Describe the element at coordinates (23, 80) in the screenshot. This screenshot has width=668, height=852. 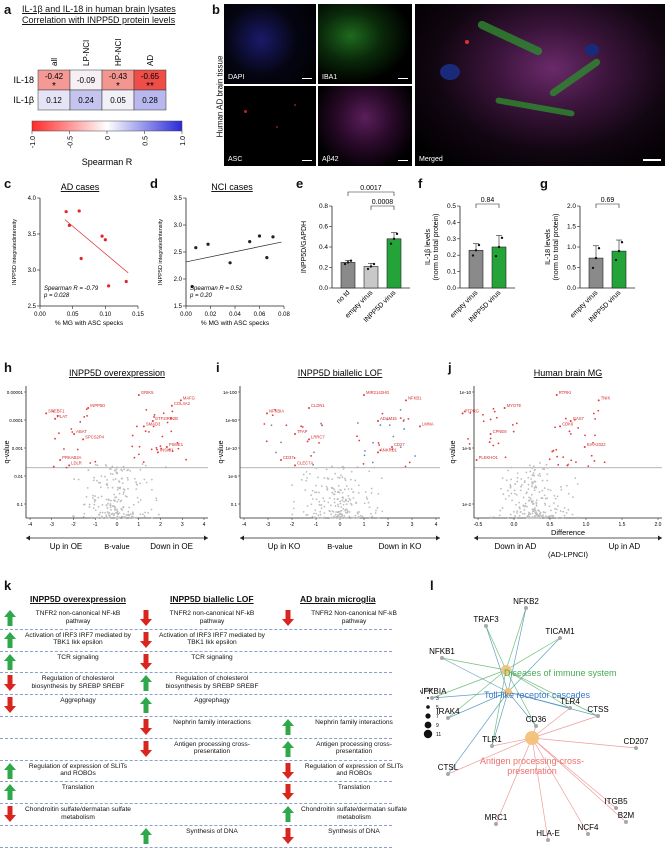
I see `heatmap-row-label: IL-18` at that location.